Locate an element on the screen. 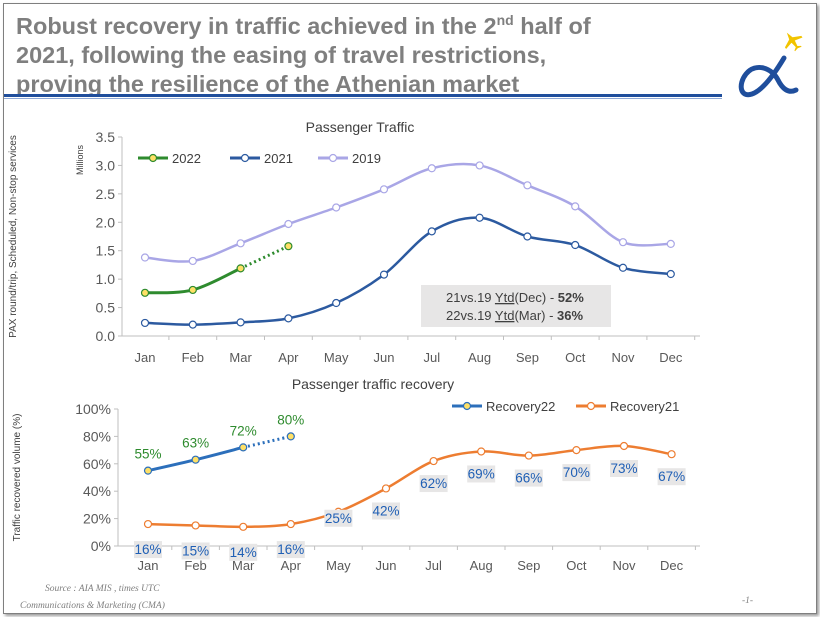 This screenshot has height=617, width=820. y-tick-label: 1.0 is located at coordinates (106, 279).